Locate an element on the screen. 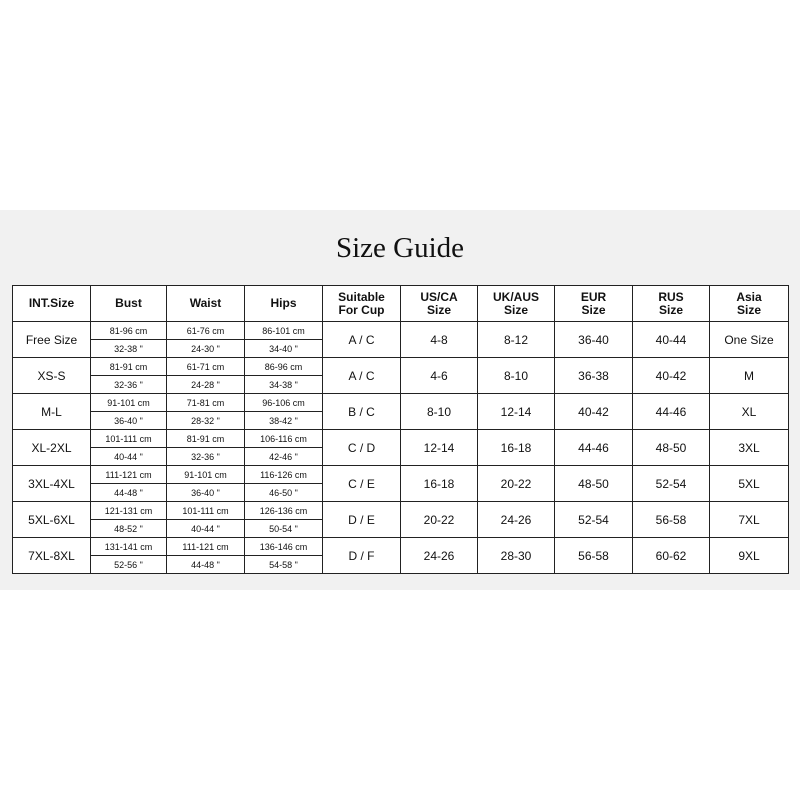 The width and height of the screenshot is (800, 800). header-rus: RUS Size is located at coordinates (671, 303).